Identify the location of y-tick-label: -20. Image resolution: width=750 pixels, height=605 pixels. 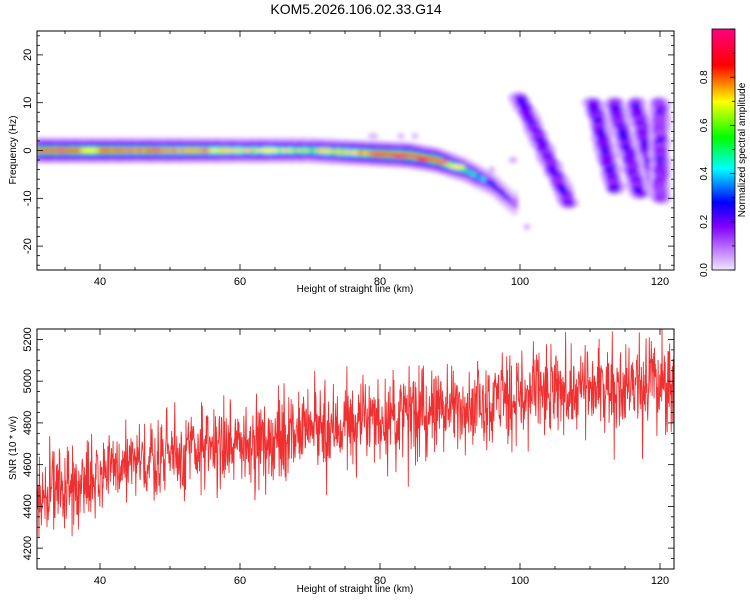
(28, 246).